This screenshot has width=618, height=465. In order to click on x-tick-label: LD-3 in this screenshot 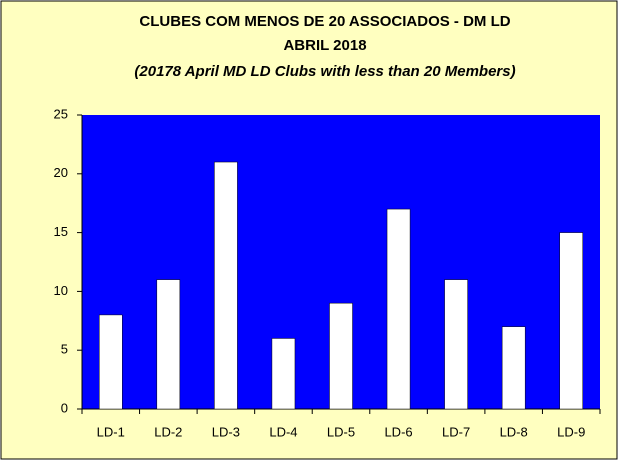, I will do `click(226, 431)`.